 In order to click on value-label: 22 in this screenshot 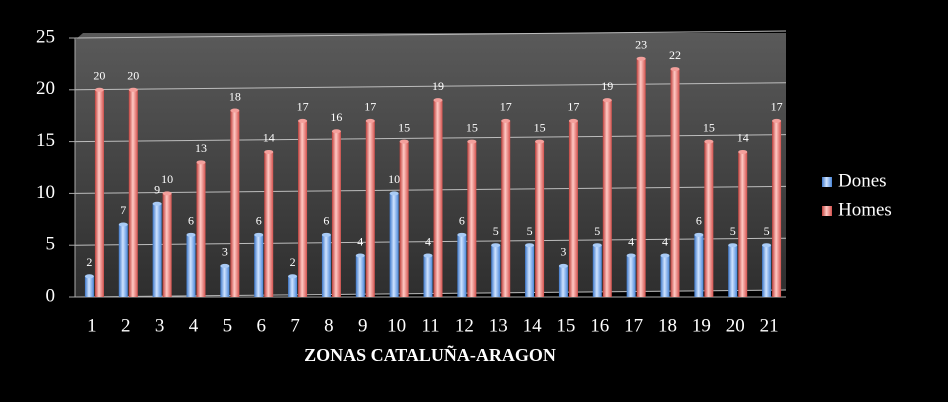, I will do `click(675, 55)`.